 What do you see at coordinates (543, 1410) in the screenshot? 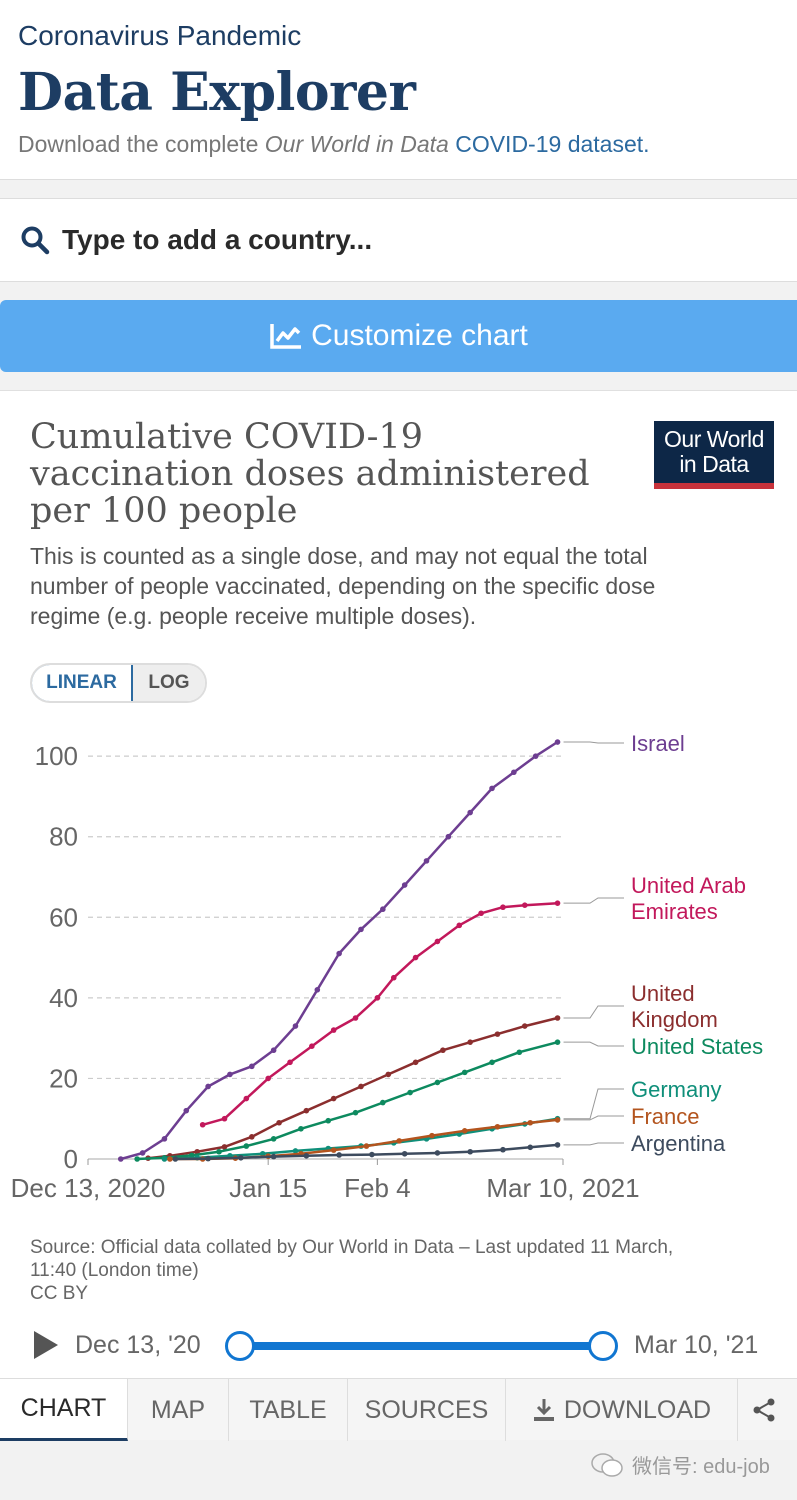
I see `download-icon` at bounding box center [543, 1410].